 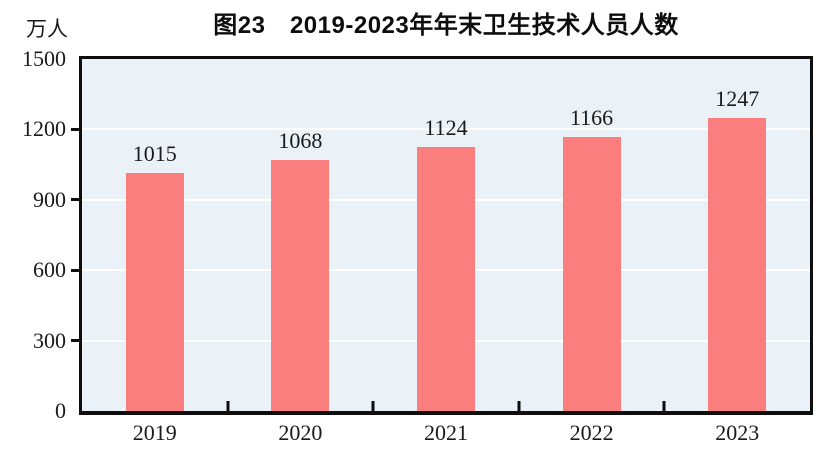 I want to click on x-axis-tick-label-2021: 2021, so click(x=446, y=432).